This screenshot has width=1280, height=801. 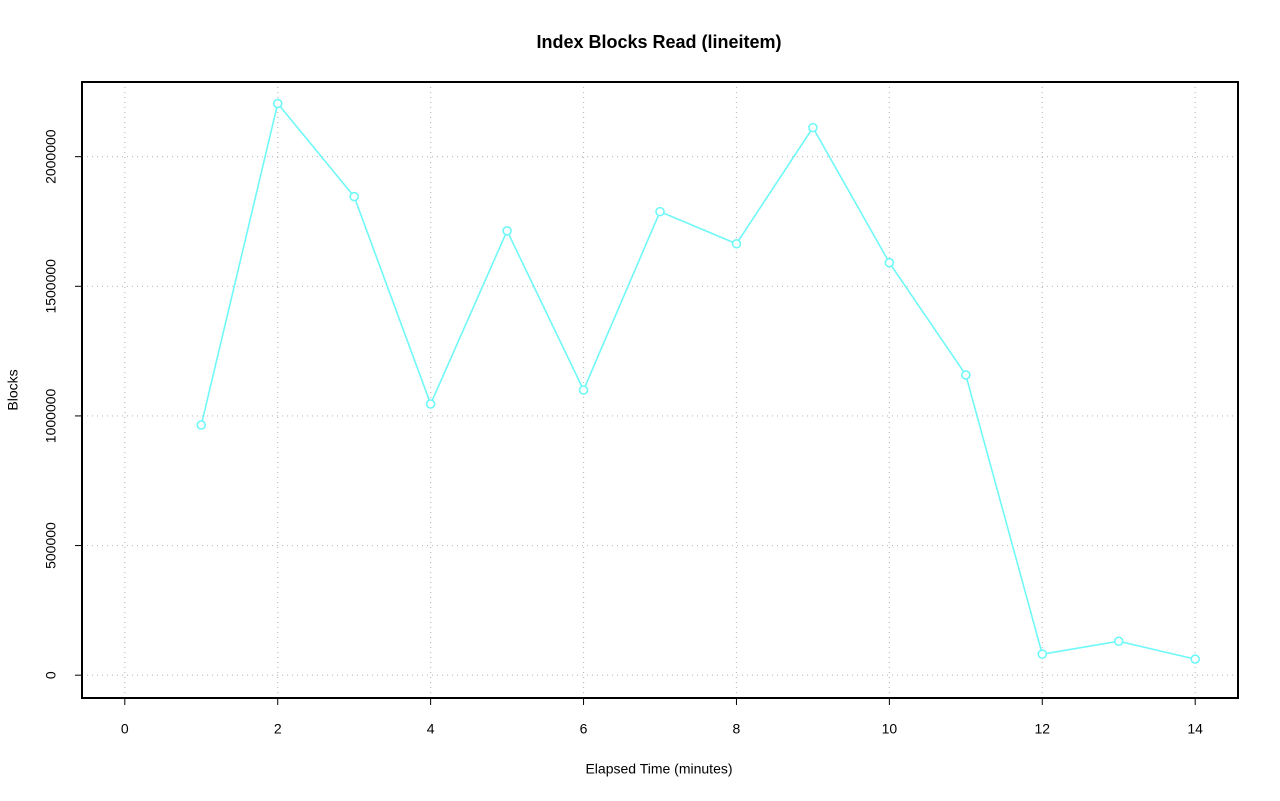 I want to click on y-tick-label: 0, so click(x=51, y=675).